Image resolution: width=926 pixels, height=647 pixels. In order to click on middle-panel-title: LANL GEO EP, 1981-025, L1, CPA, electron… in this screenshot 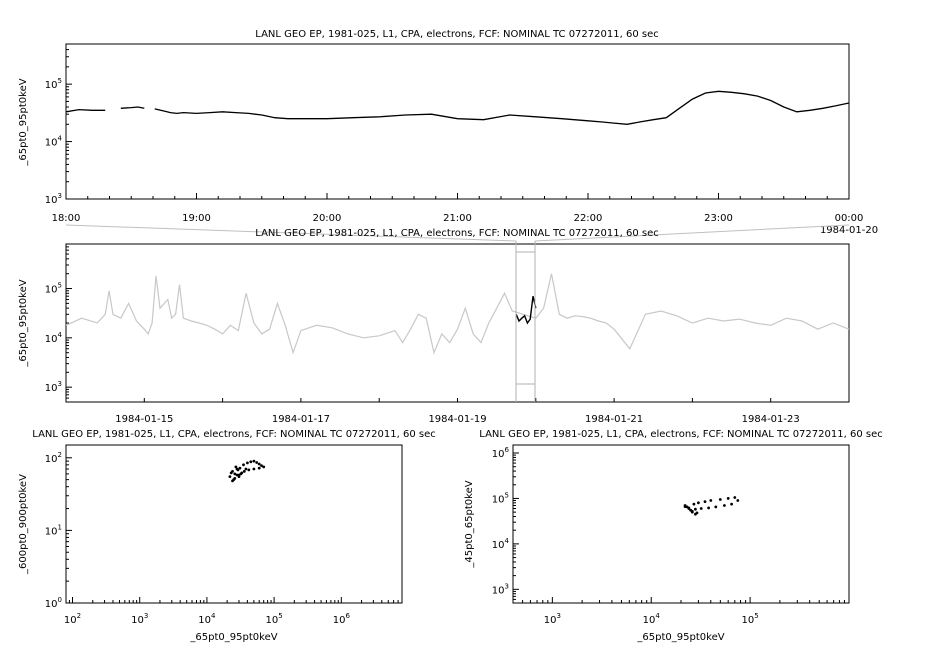, I will do `click(456, 233)`.